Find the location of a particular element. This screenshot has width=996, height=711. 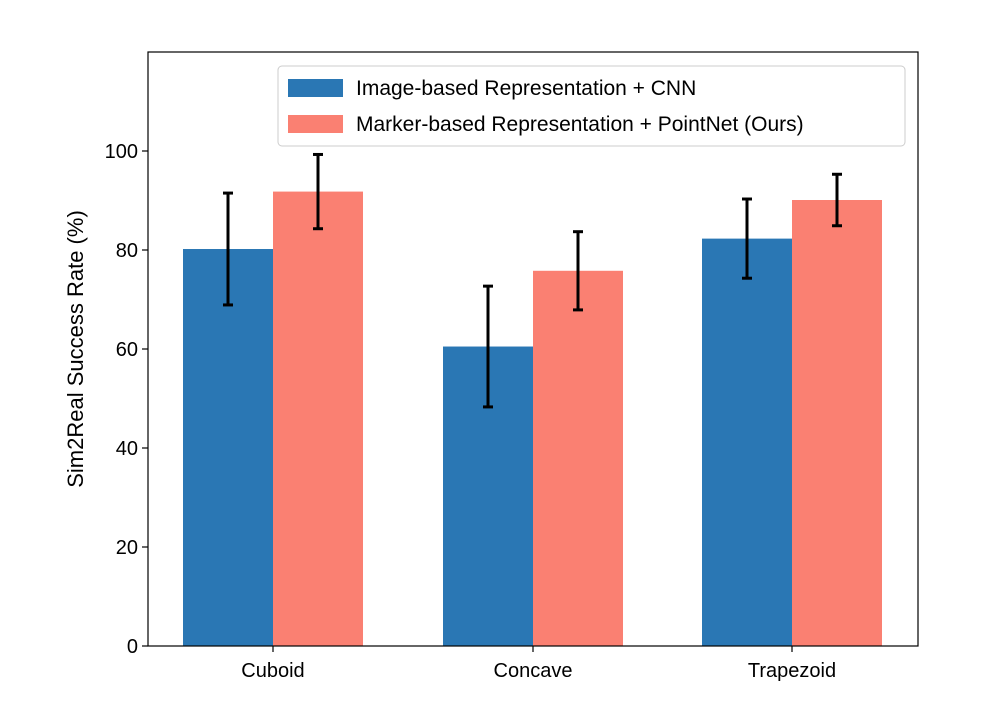

y-axis: 0 20 40 60 80 100 is located at coordinates (126, 399).